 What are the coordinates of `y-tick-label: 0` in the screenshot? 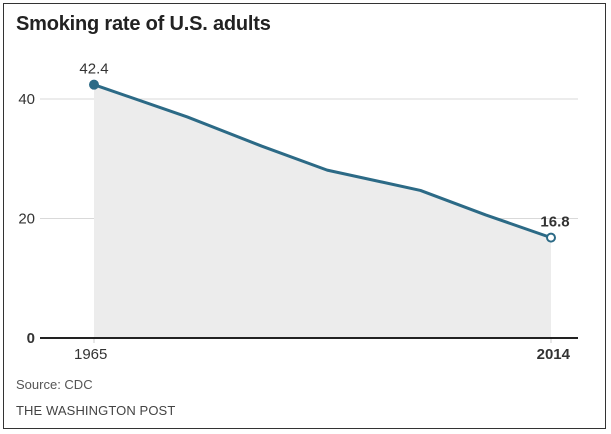 It's located at (31, 338).